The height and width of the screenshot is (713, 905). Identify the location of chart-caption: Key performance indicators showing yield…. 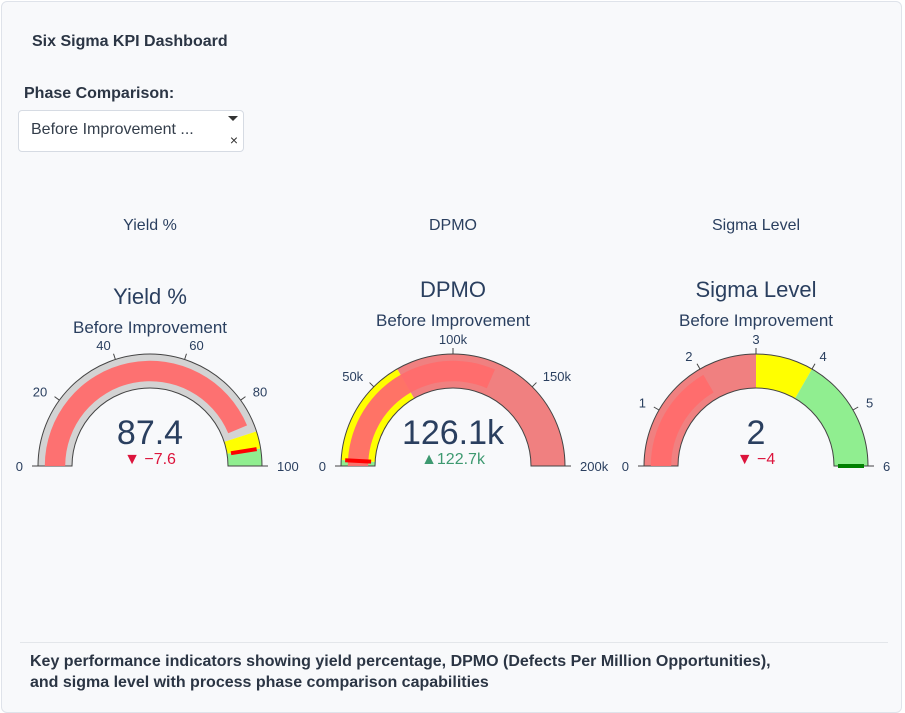
(400, 672).